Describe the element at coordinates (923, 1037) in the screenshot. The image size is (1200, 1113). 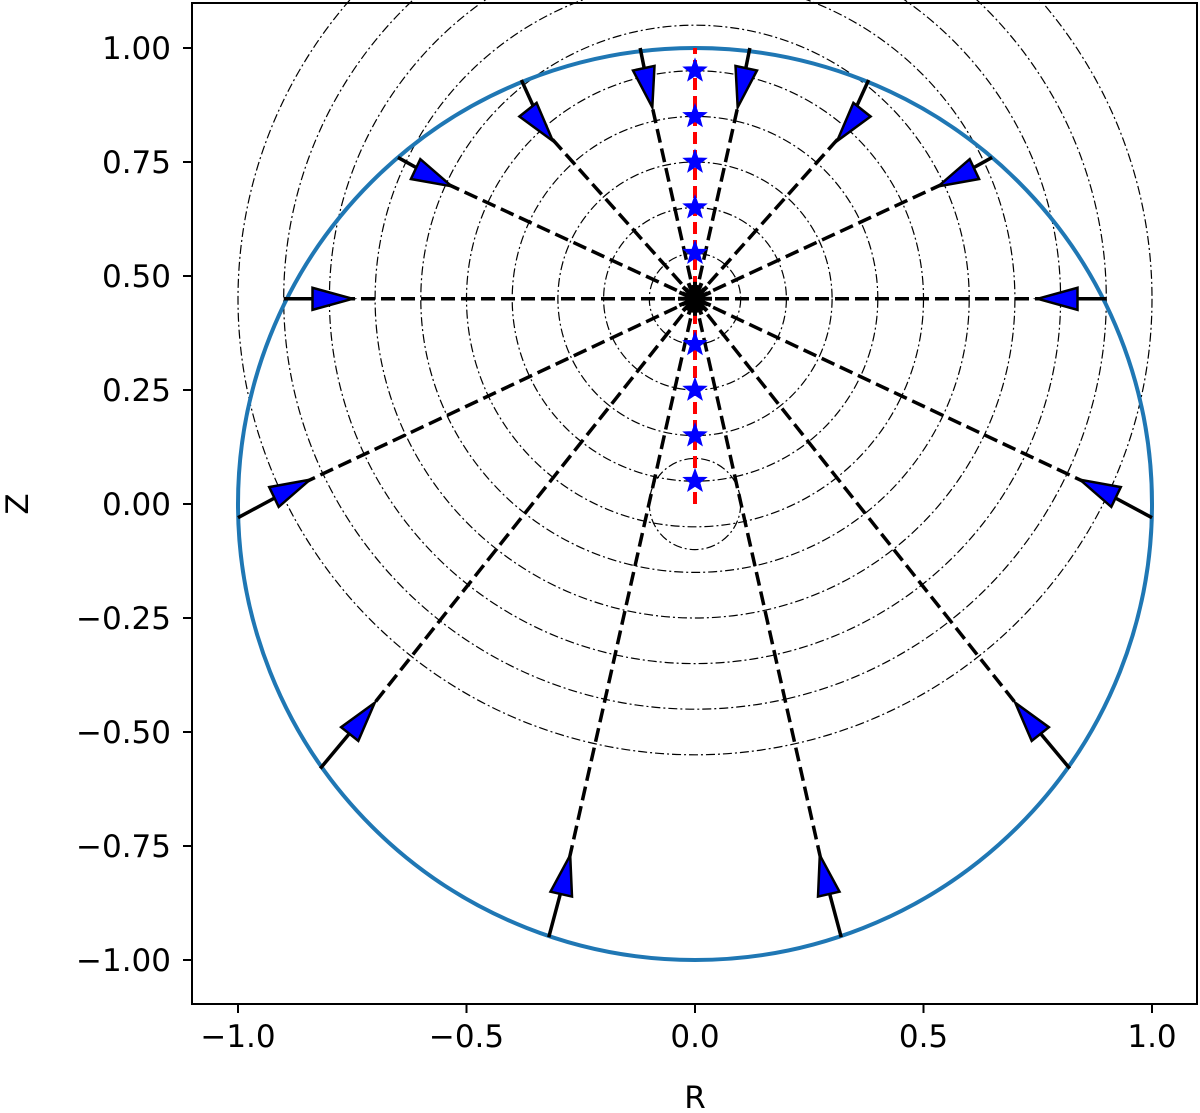
I see `x-tick-label: 0.5` at that location.